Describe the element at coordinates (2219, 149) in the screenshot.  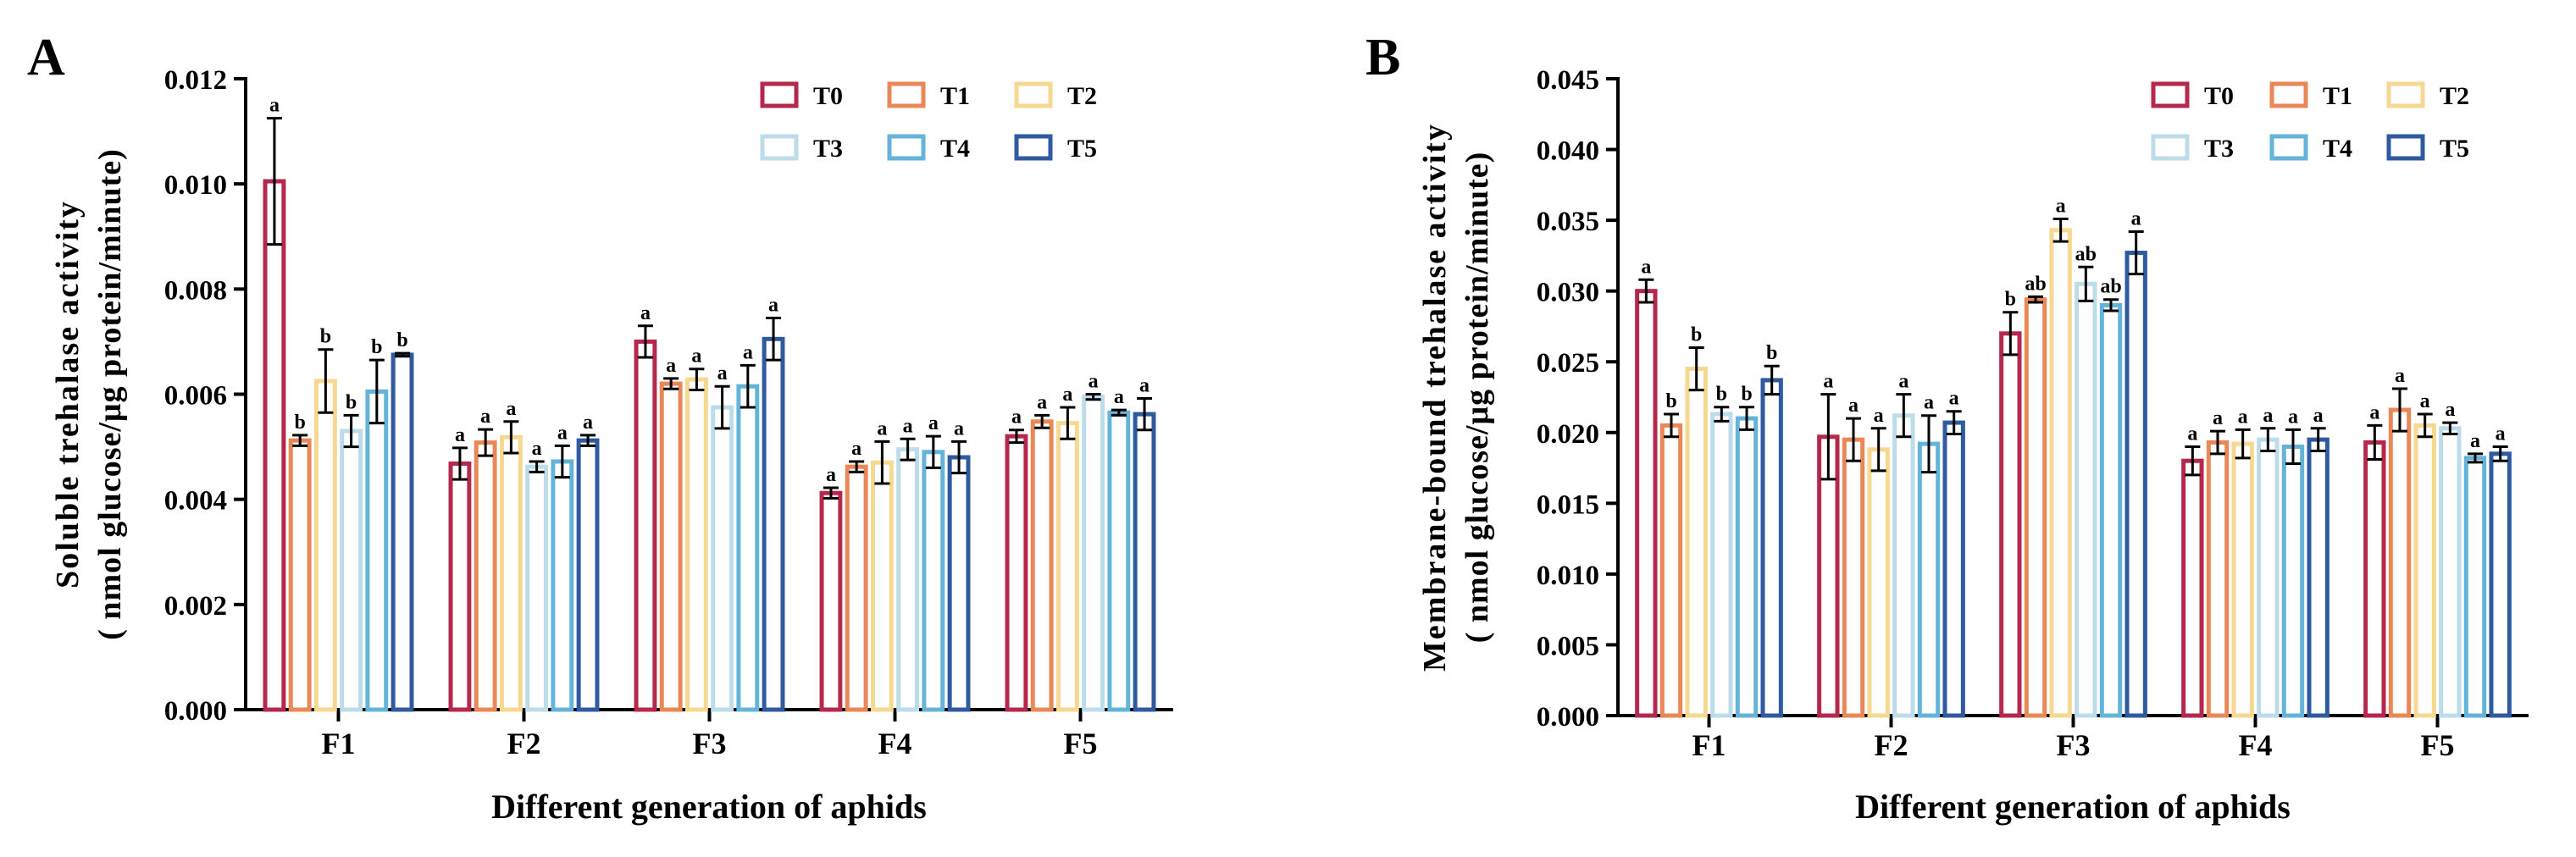
I see `legend-label: T3` at that location.